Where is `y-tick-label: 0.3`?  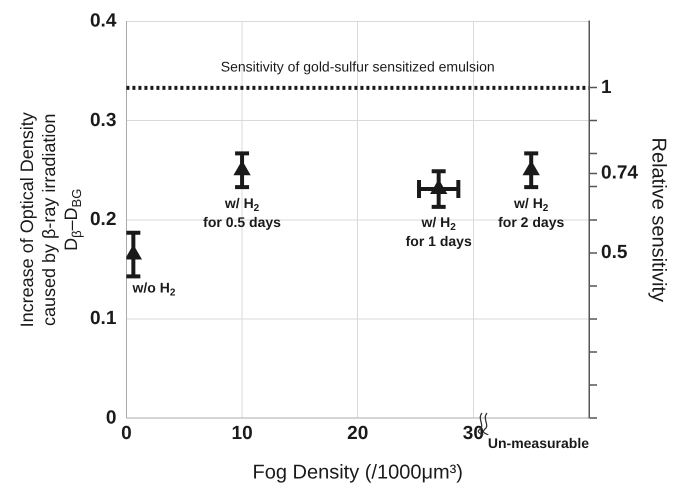 y-tick-label: 0.3 is located at coordinates (103, 120).